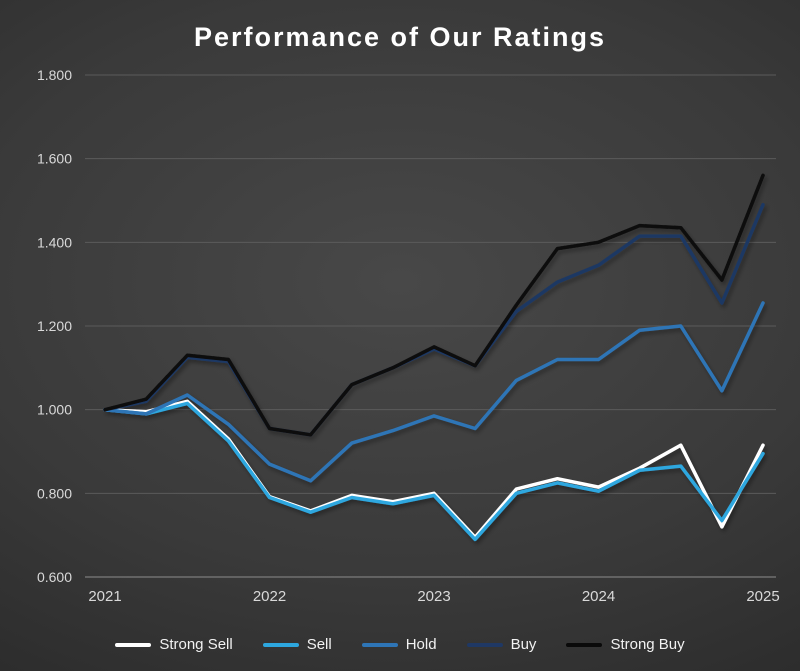  Describe the element at coordinates (54, 242) in the screenshot. I see `y-tick-label: 1.400` at that location.